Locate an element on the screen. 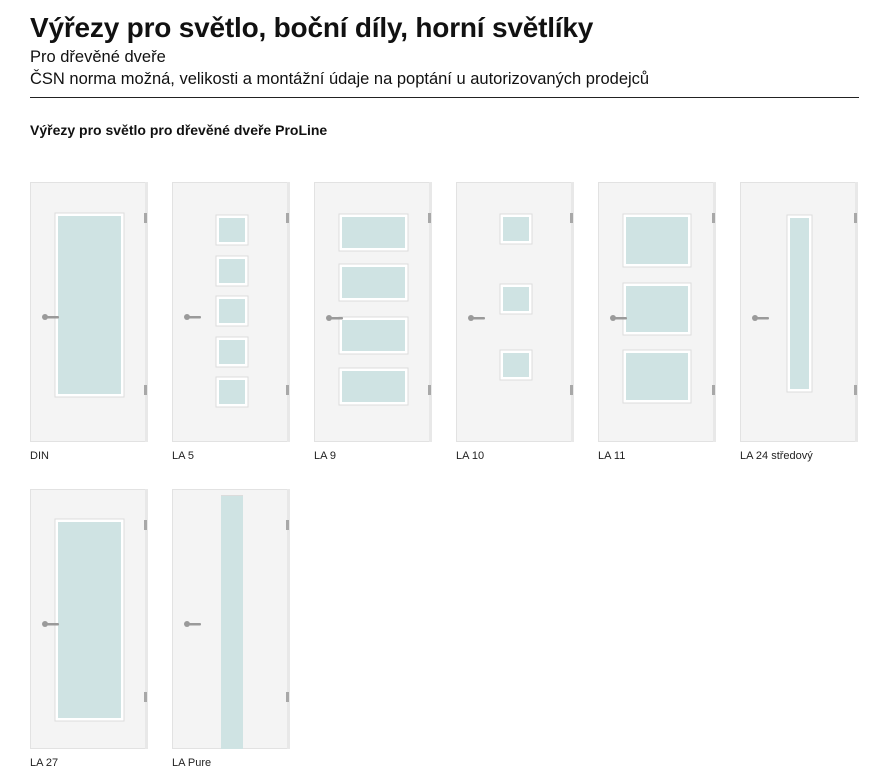 The height and width of the screenshot is (775, 895). door-la9-icon is located at coordinates (373, 312).